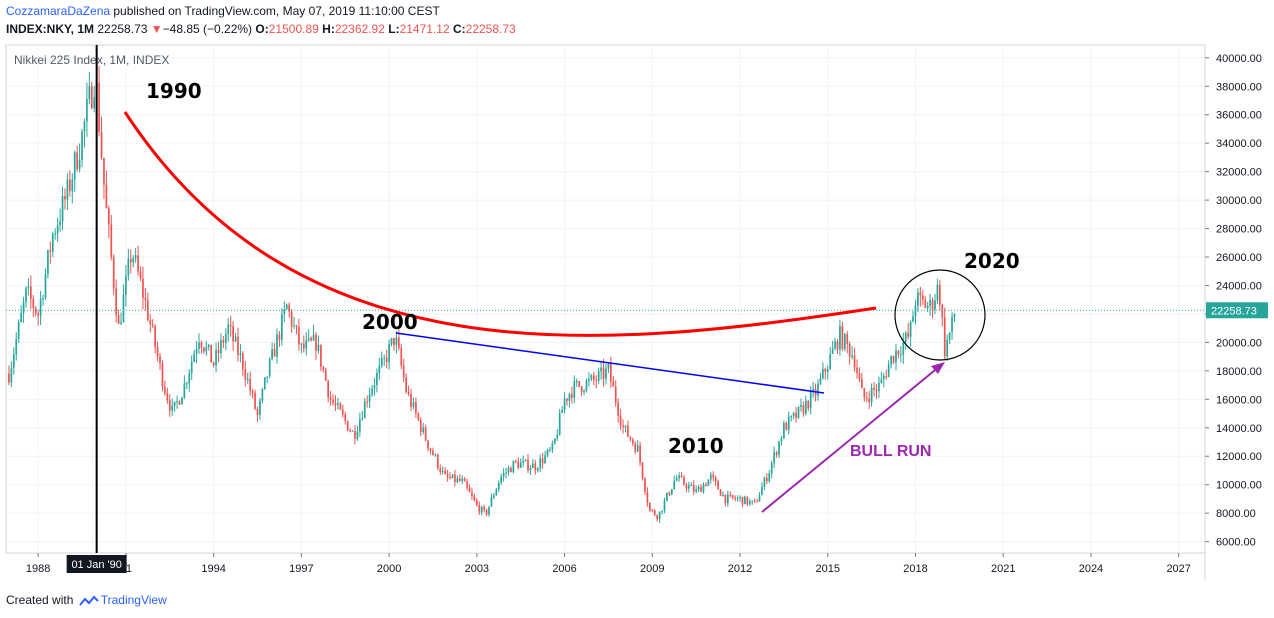 This screenshot has height=618, width=1274. What do you see at coordinates (1003, 569) in the screenshot?
I see `time-tick-label: 2021` at bounding box center [1003, 569].